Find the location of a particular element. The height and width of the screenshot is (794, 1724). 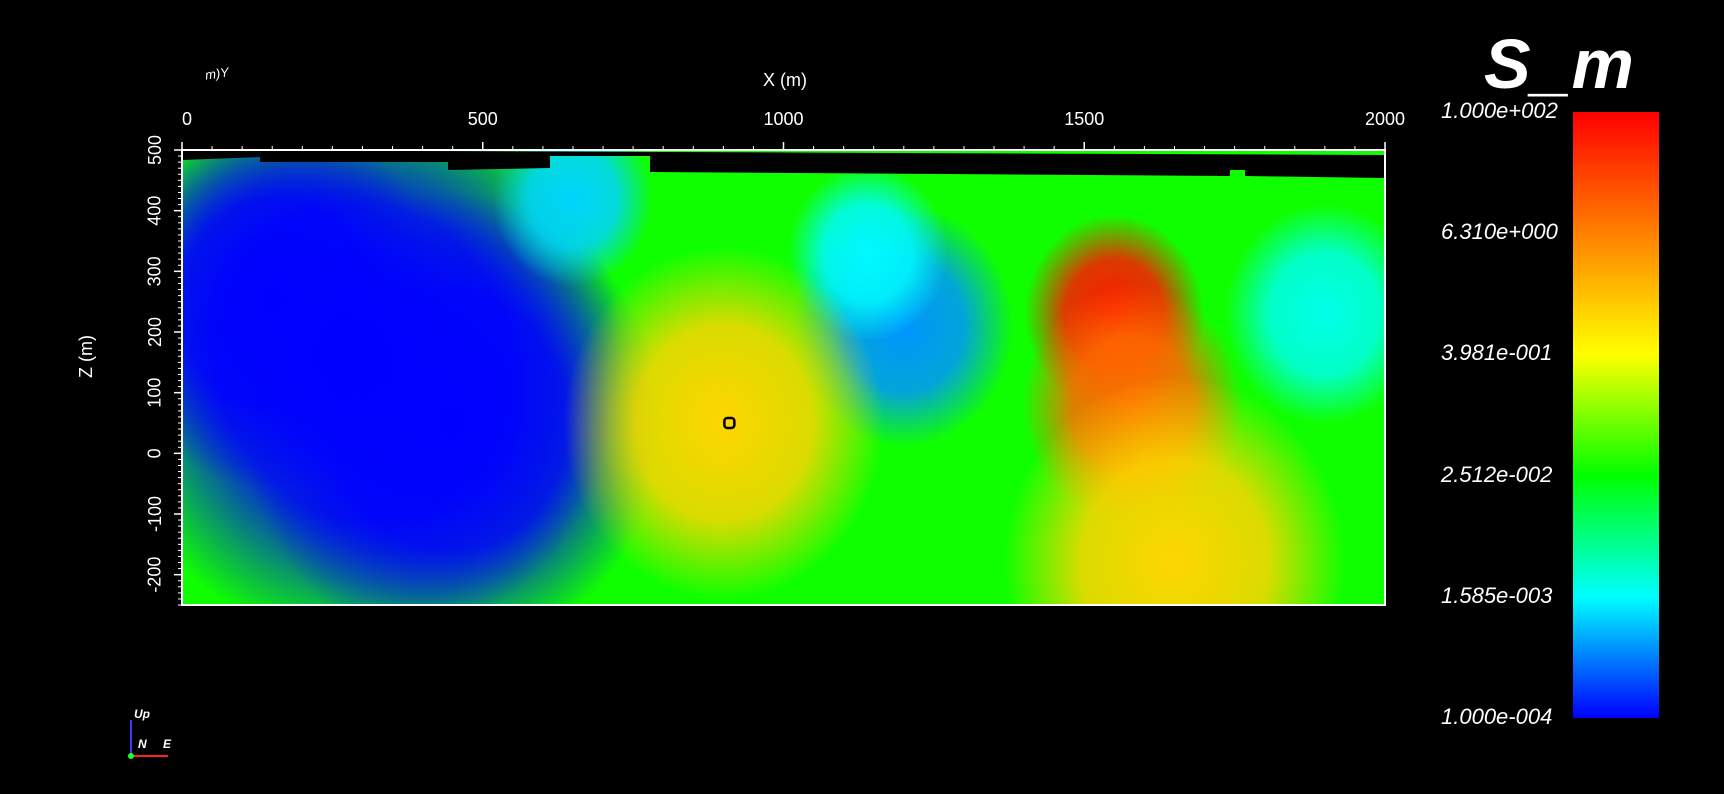

y-tick-label-200: 200 is located at coordinates (155, 332).